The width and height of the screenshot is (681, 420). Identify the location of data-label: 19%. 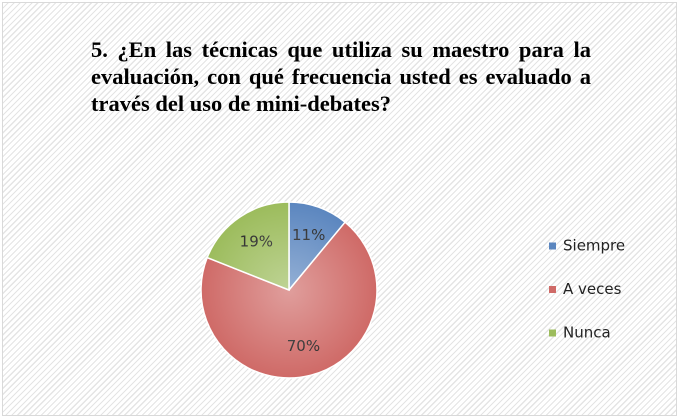
(256, 241).